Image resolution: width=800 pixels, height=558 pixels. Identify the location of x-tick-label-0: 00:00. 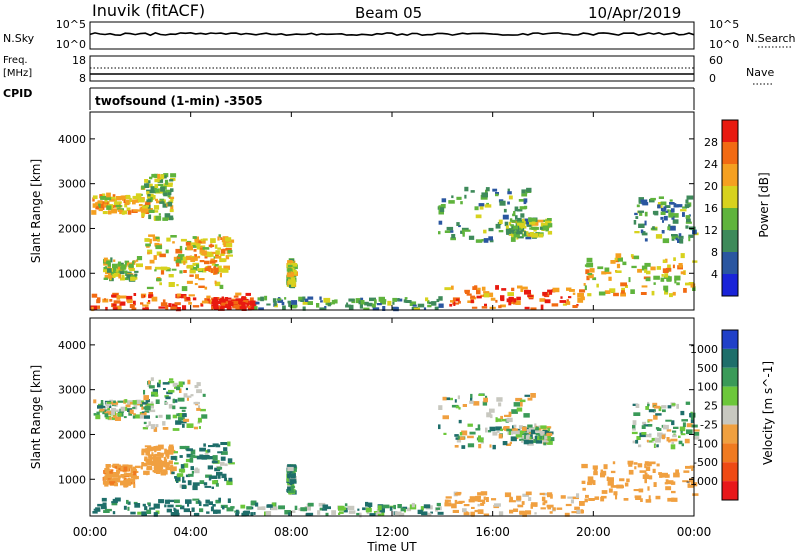
(90, 532).